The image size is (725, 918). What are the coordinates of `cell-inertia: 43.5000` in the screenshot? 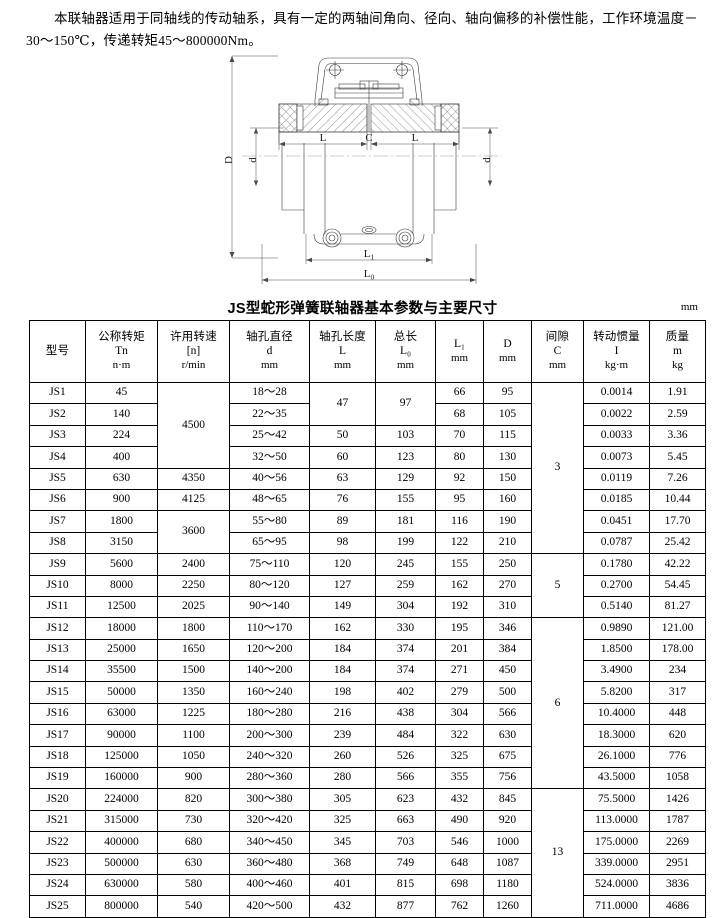 It's located at (616, 778).